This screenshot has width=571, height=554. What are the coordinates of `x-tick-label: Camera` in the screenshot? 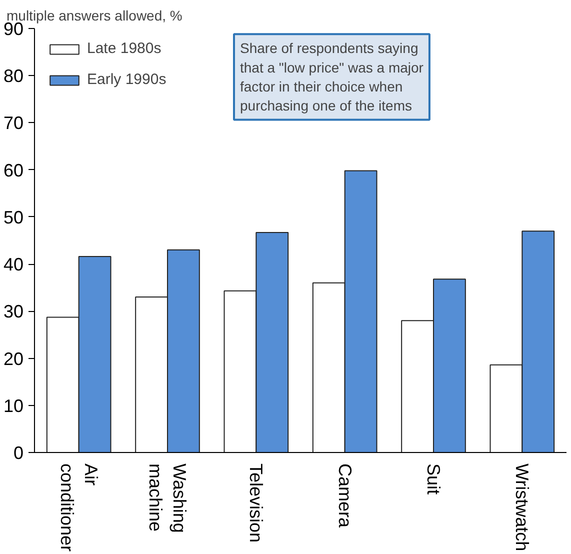 It's located at (344, 496).